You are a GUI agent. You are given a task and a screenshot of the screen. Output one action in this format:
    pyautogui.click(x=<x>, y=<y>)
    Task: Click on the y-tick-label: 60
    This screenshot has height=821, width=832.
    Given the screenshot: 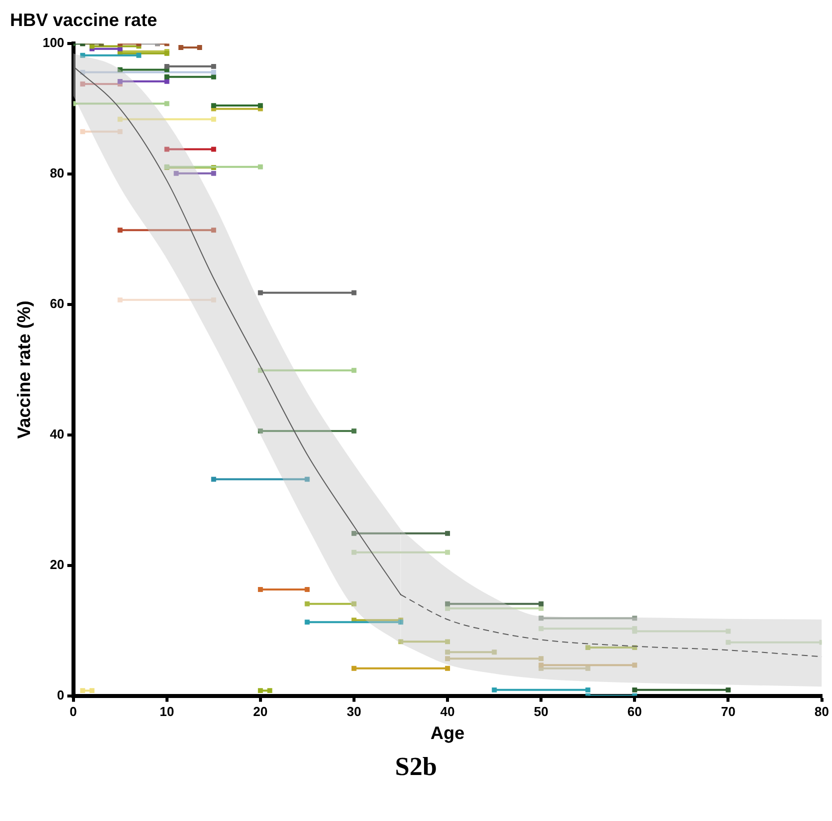 What is the action you would take?
    pyautogui.click(x=57, y=304)
    